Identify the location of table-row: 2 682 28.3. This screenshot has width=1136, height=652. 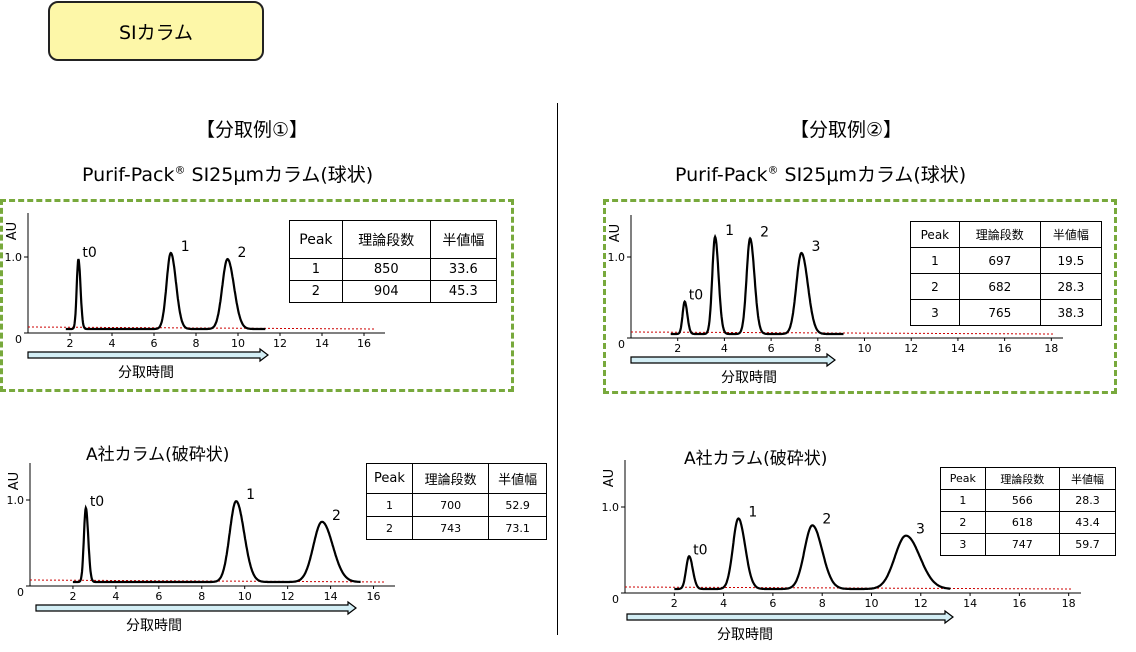
(1006, 286).